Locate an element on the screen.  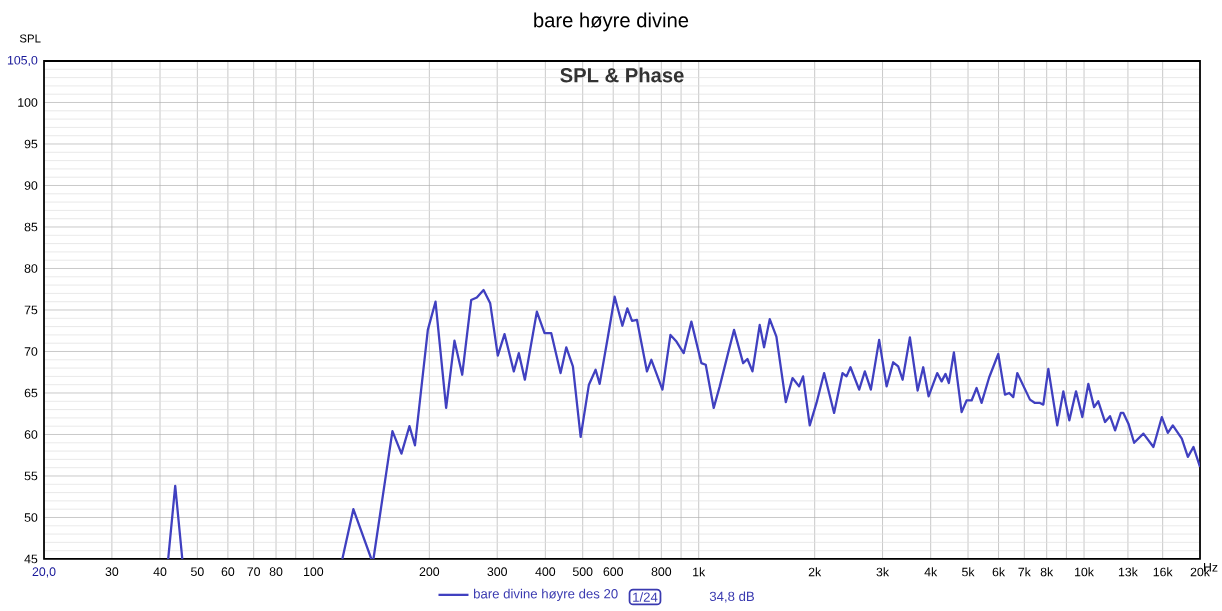
y-tick-label: 65 is located at coordinates (31, 393).